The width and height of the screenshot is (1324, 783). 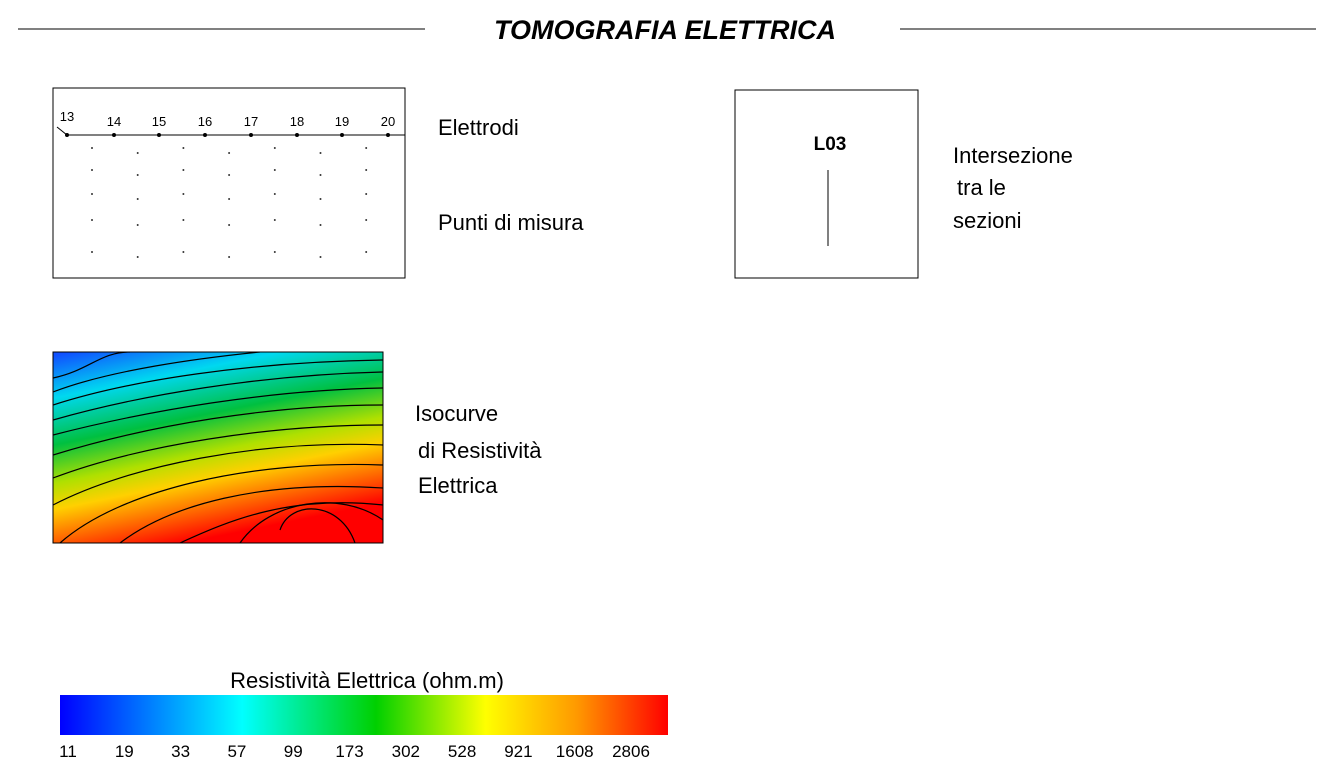 What do you see at coordinates (205, 121) in the screenshot?
I see `electrode-label: 16` at bounding box center [205, 121].